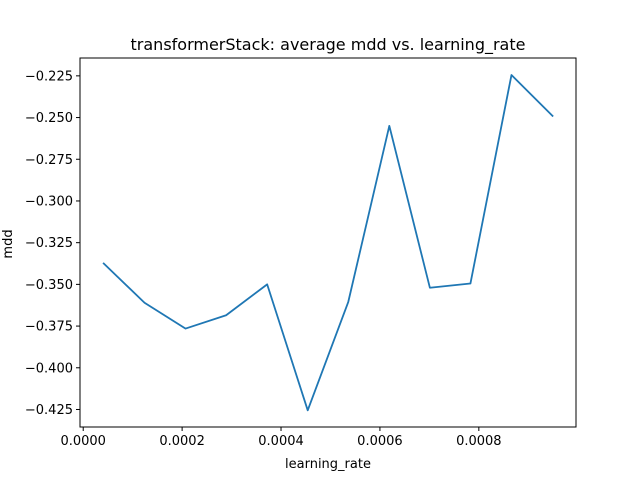 This screenshot has height=480, width=640. Describe the element at coordinates (380, 441) in the screenshot. I see `x-tick-label: 0.0006` at that location.